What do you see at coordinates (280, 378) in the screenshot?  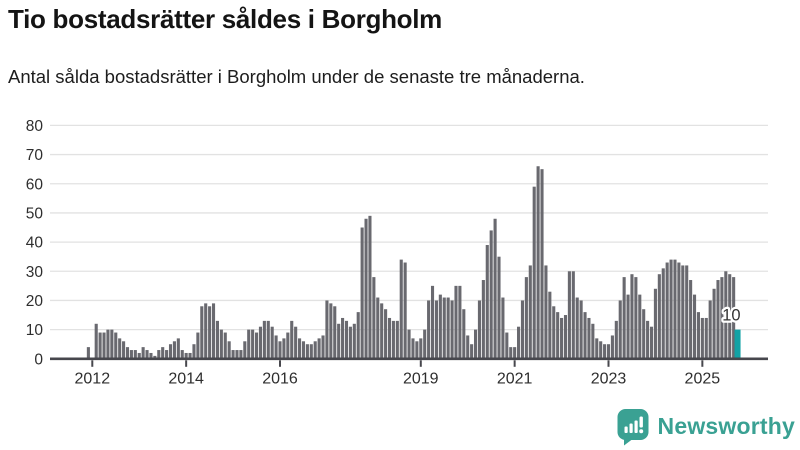 I see `x-tick-label: 2016` at bounding box center [280, 378].